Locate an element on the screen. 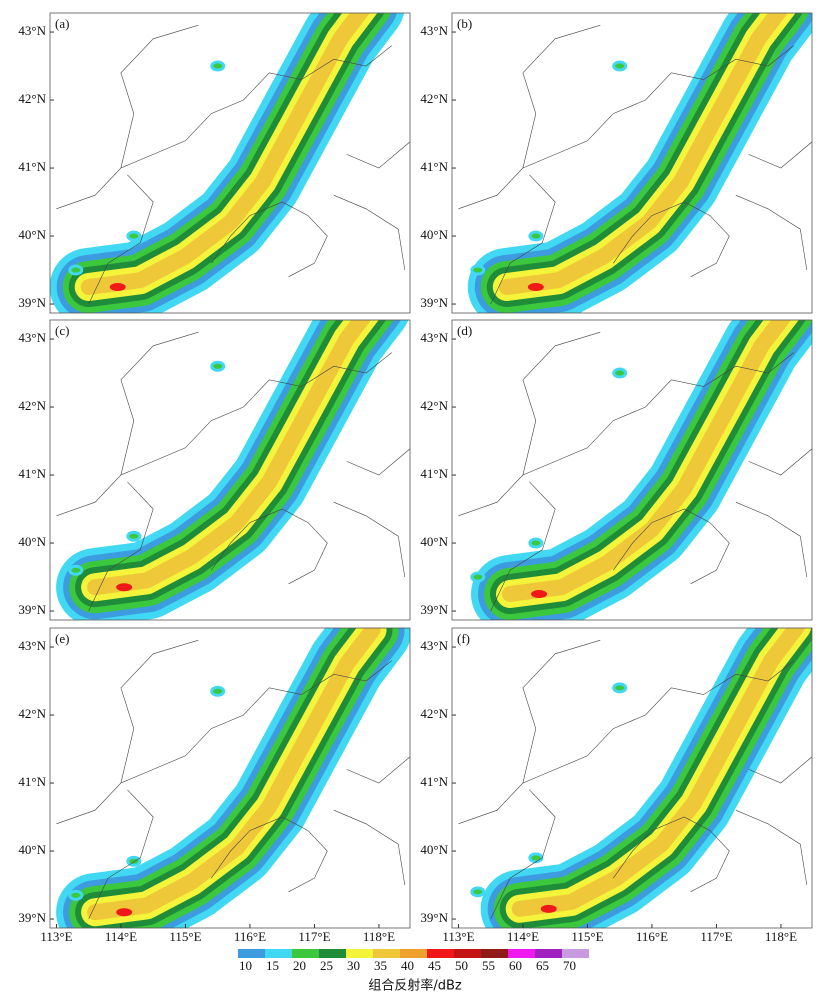 Image resolution: width=823 pixels, height=1004 pixels. lon-label: 118°E is located at coordinates (781, 936).